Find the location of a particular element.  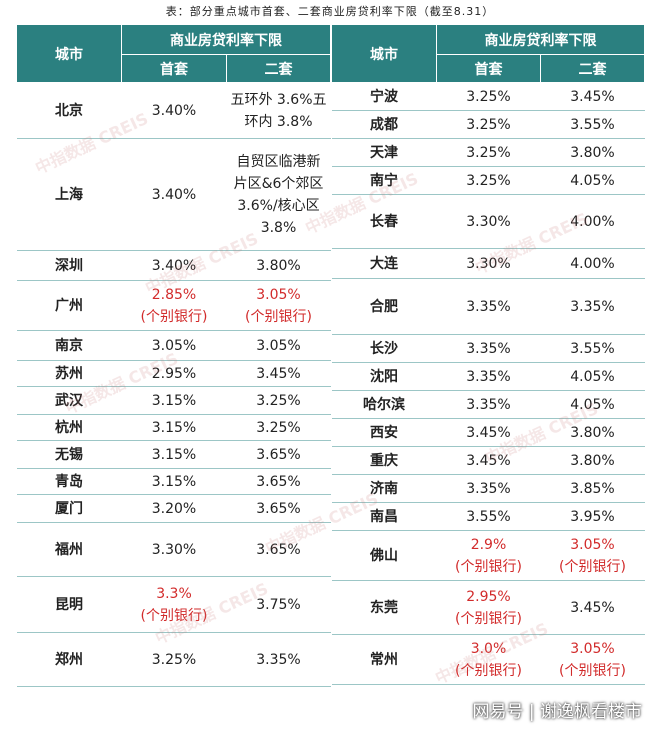

second-home-rate-cell-line: 3.6%/核心区 is located at coordinates (278, 205).